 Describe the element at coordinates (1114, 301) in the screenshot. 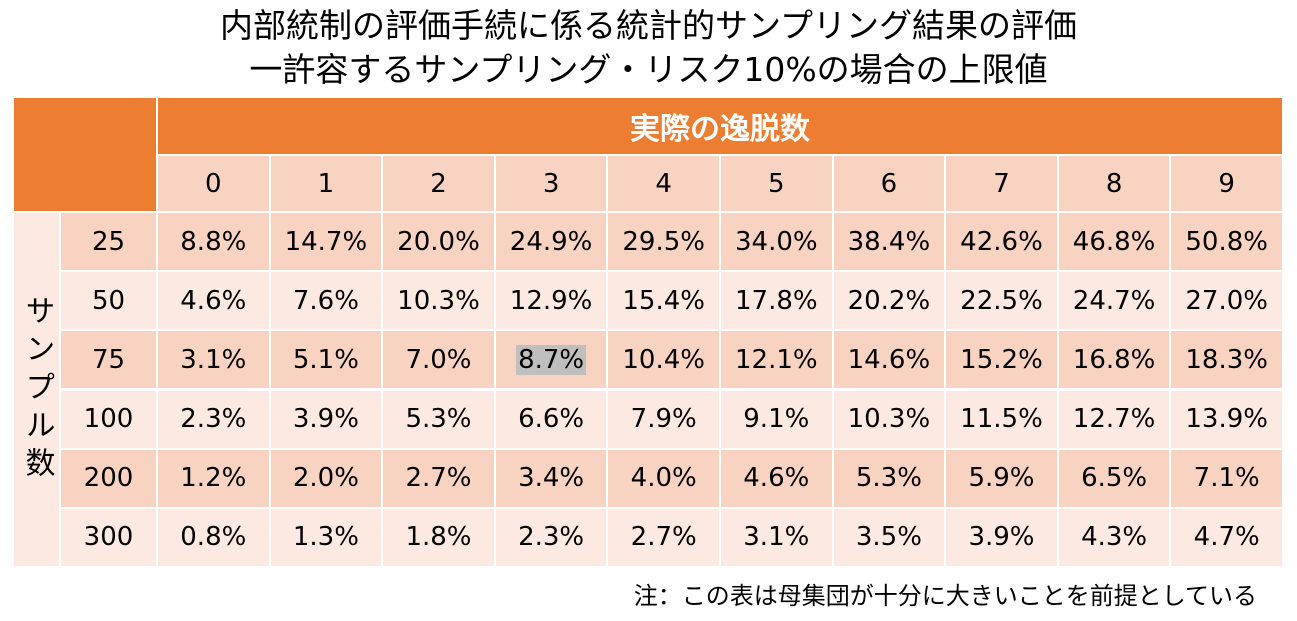

I see `table-cell: 24.7%` at that location.